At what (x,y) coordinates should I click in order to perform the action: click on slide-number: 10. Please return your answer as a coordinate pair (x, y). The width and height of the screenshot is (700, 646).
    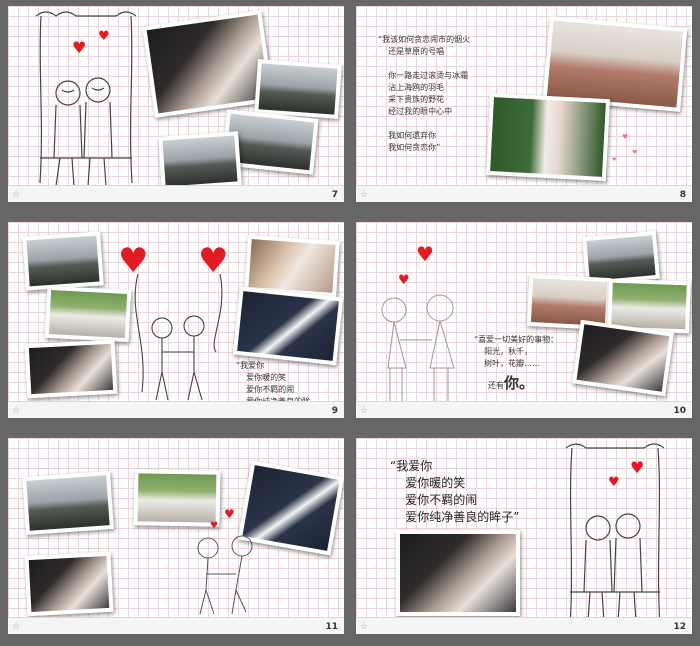
    Looking at the image, I should click on (679, 411).